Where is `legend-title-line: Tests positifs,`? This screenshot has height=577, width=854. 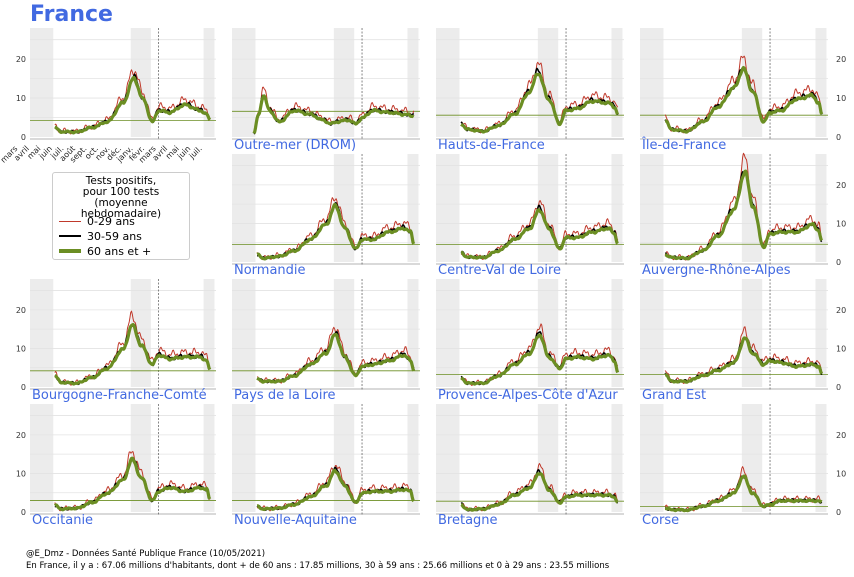 legend-title-line: Tests positifs, is located at coordinates (121, 181).